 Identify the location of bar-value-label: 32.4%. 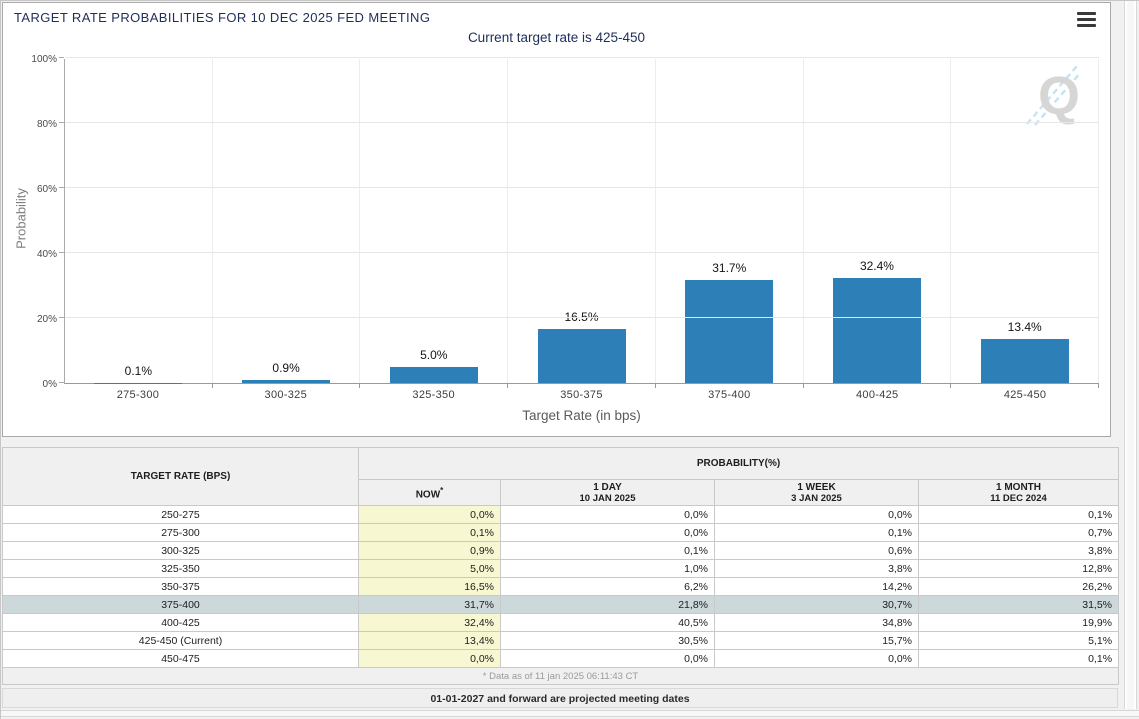
(876, 265).